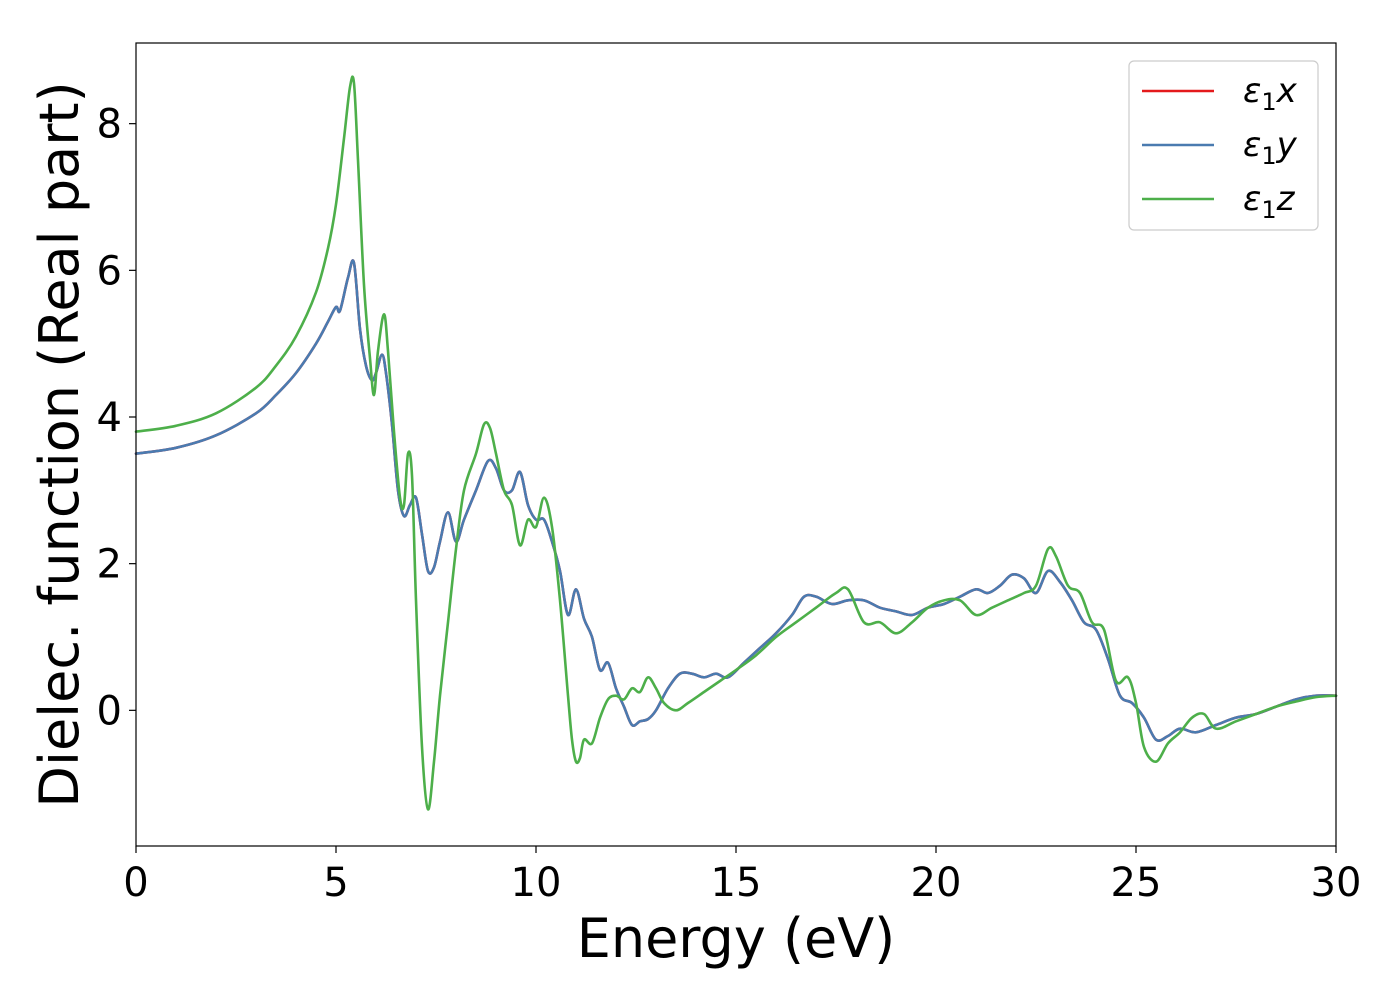 The image size is (1400, 1000). What do you see at coordinates (1270, 93) in the screenshot?
I see `legend-label-x: ε1x` at bounding box center [1270, 93].